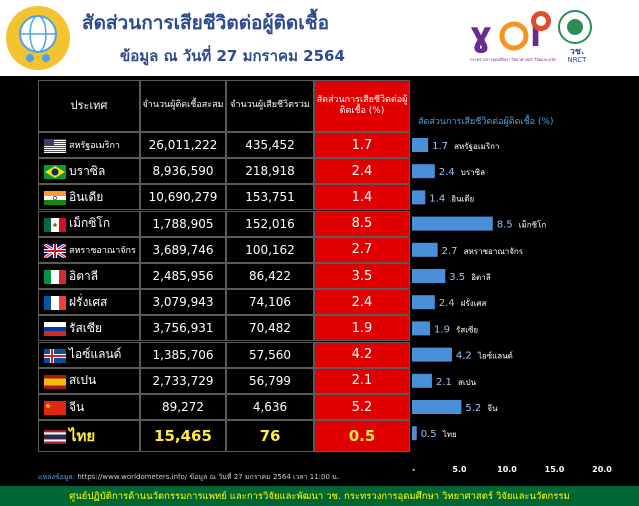  Describe the element at coordinates (183, 276) in the screenshot. I see `cases-cell: 2,485,956` at that location.